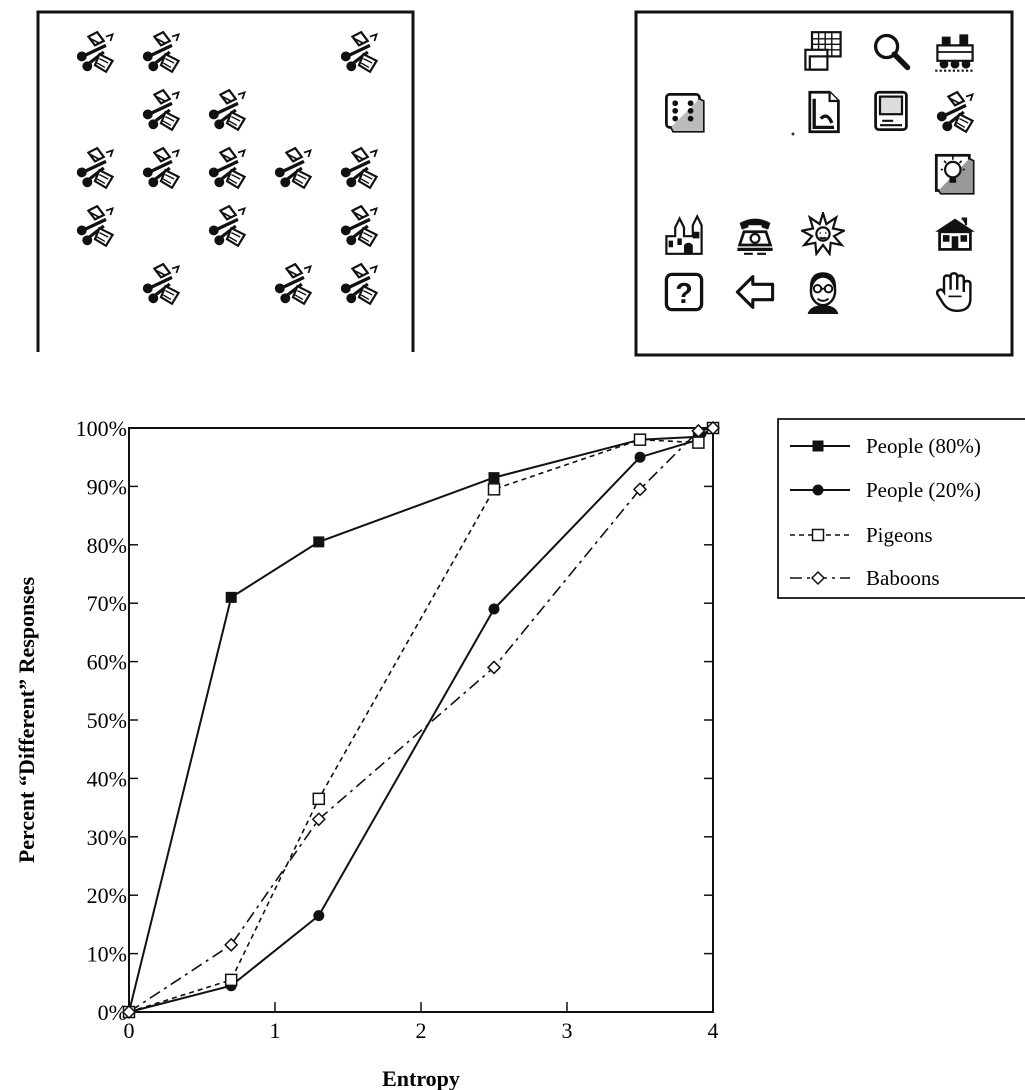 Image resolution: width=1025 pixels, height=1090 pixels. I want to click on right-icon-panel, so click(824, 183).